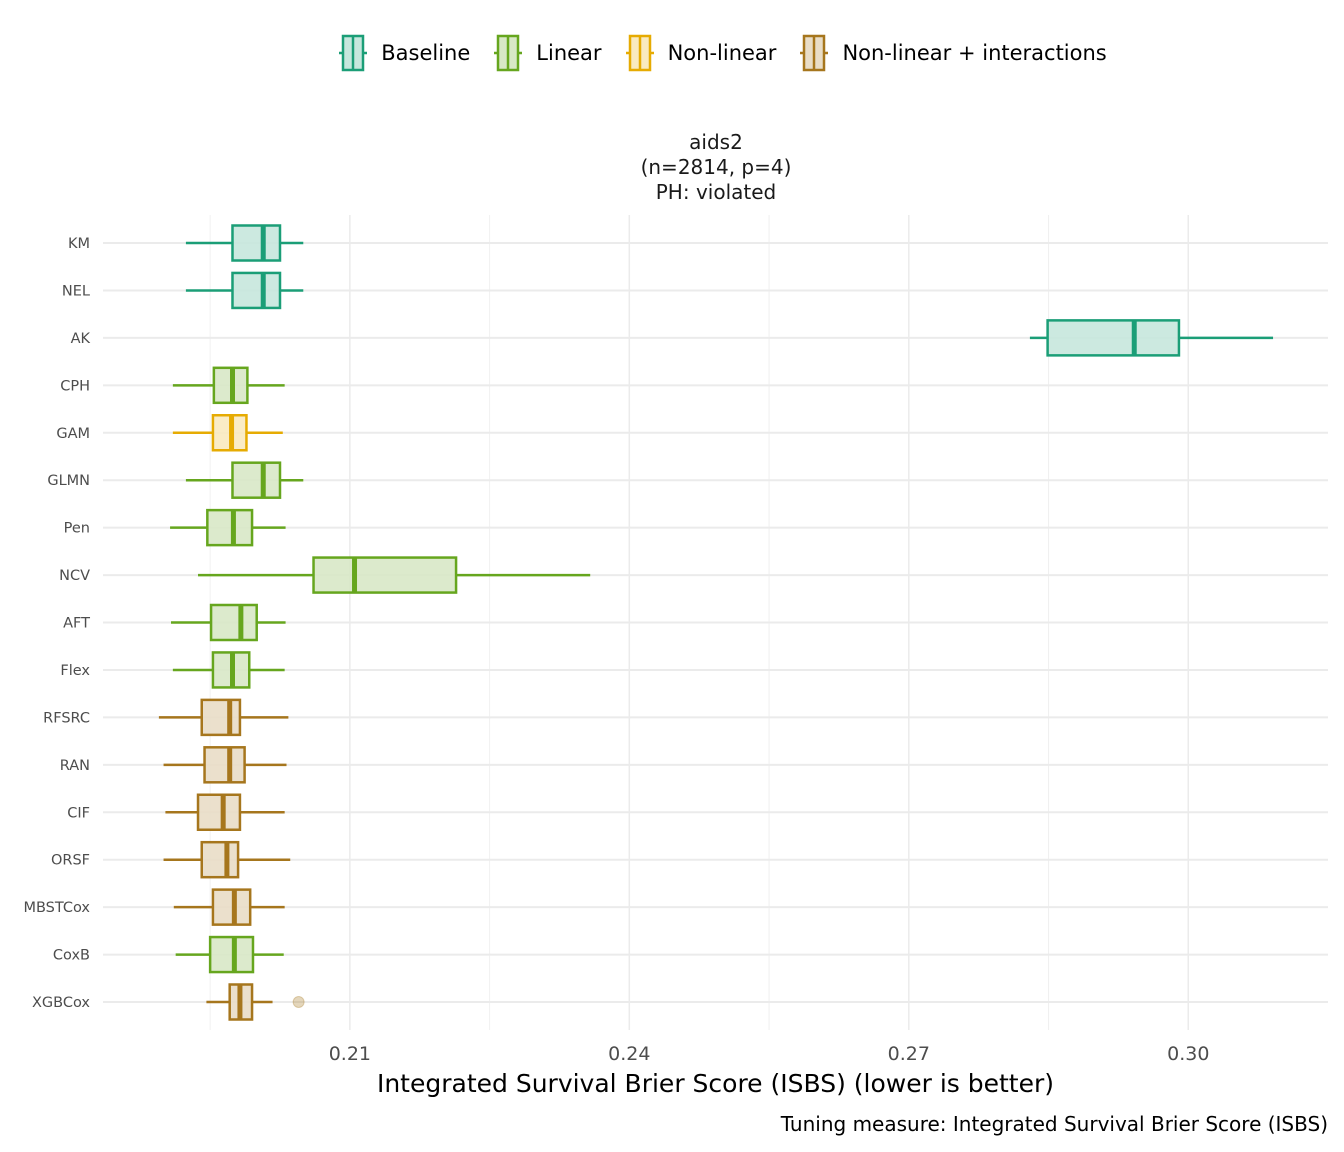 The height and width of the screenshot is (1152, 1344). What do you see at coordinates (974, 53) in the screenshot?
I see `legend-label: Non-linear + interactions` at bounding box center [974, 53].